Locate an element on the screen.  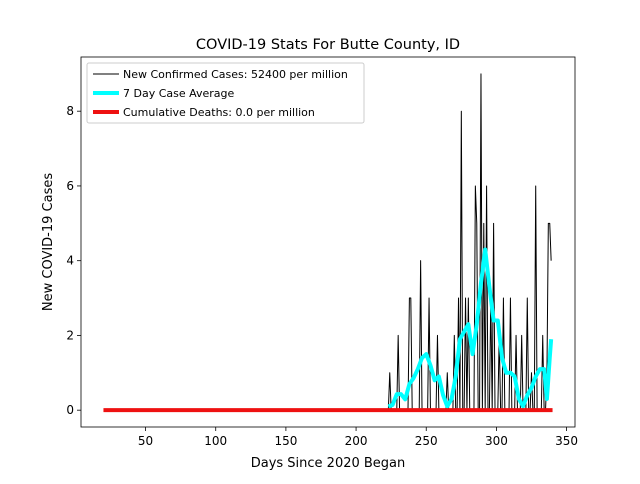
y-tick-label: 2 is located at coordinates (70, 335).